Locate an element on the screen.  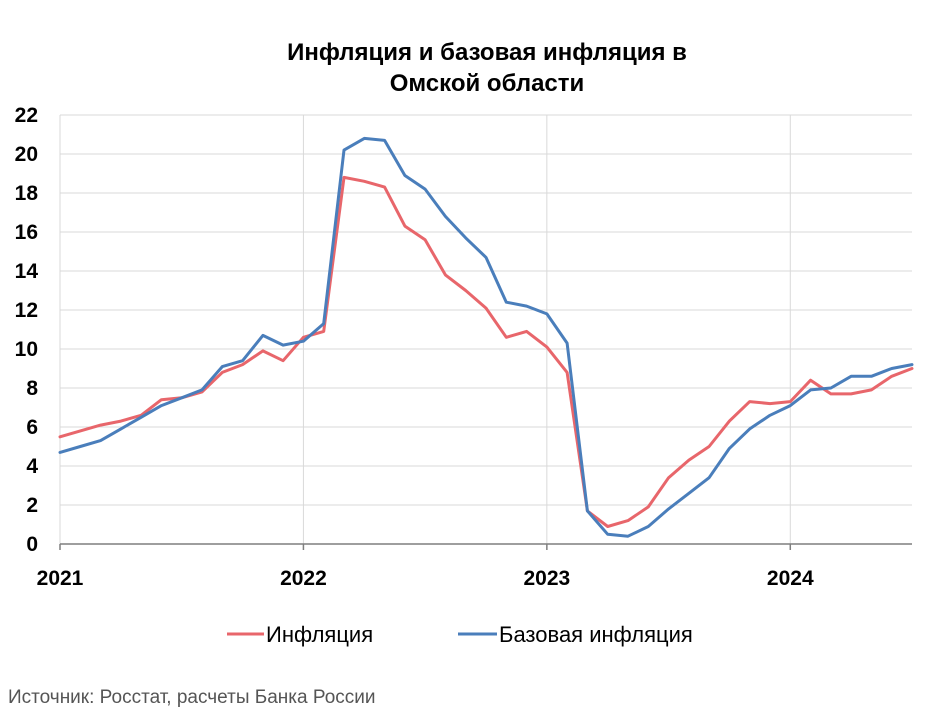
chart-title-line-2: Омской области is located at coordinates (487, 83).